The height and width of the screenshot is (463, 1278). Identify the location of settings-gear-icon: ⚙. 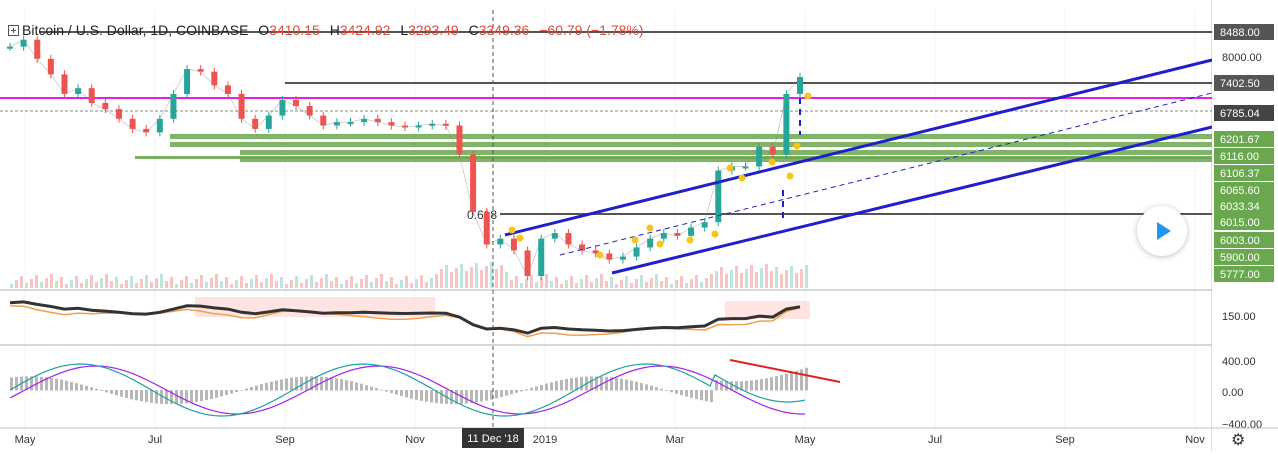
(1238, 440).